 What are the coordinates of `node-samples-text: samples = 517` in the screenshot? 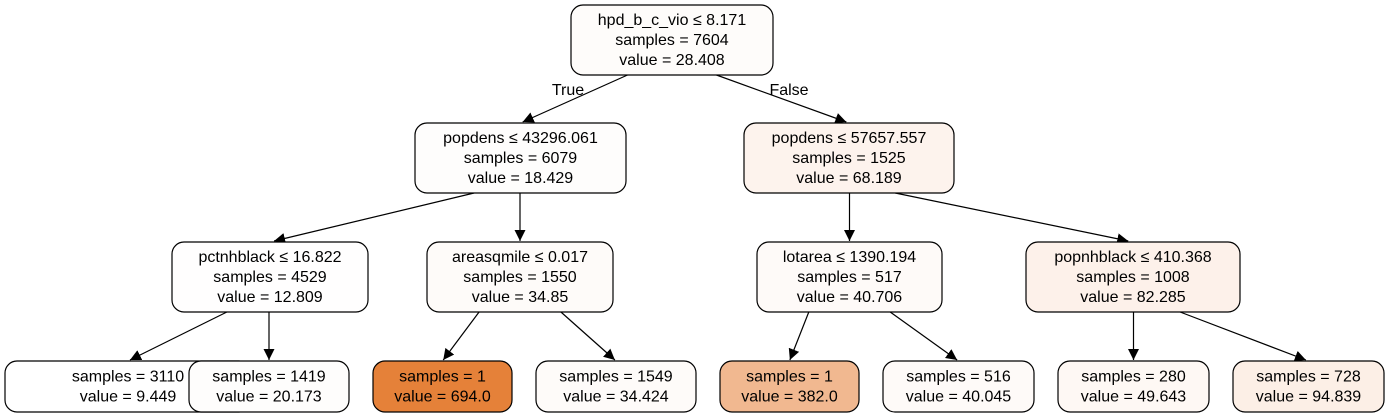 It's located at (849, 277).